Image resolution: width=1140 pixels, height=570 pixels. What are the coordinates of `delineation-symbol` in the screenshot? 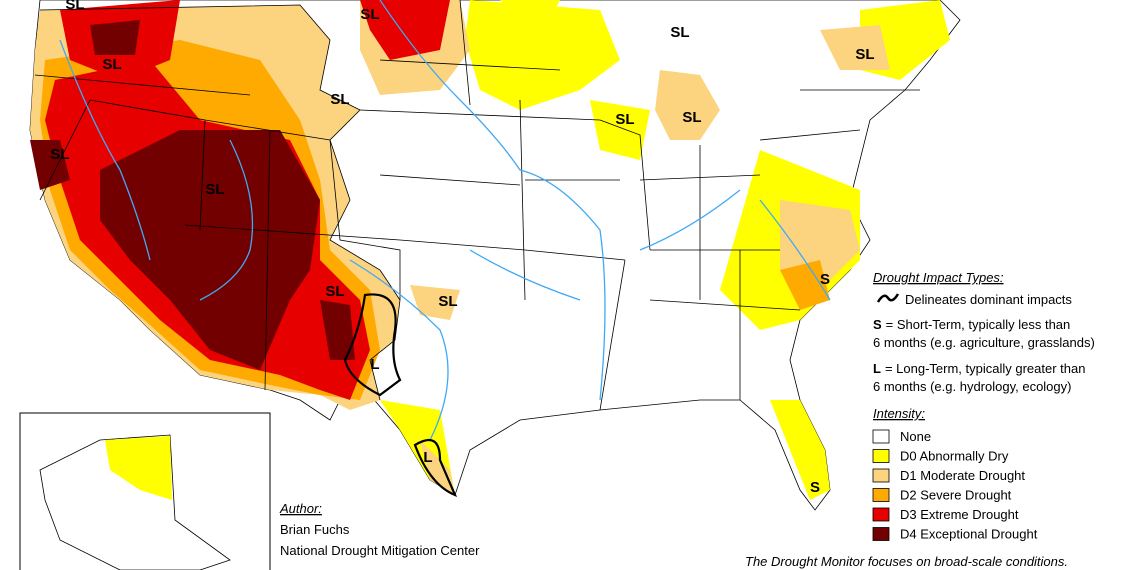 It's located at (888, 298).